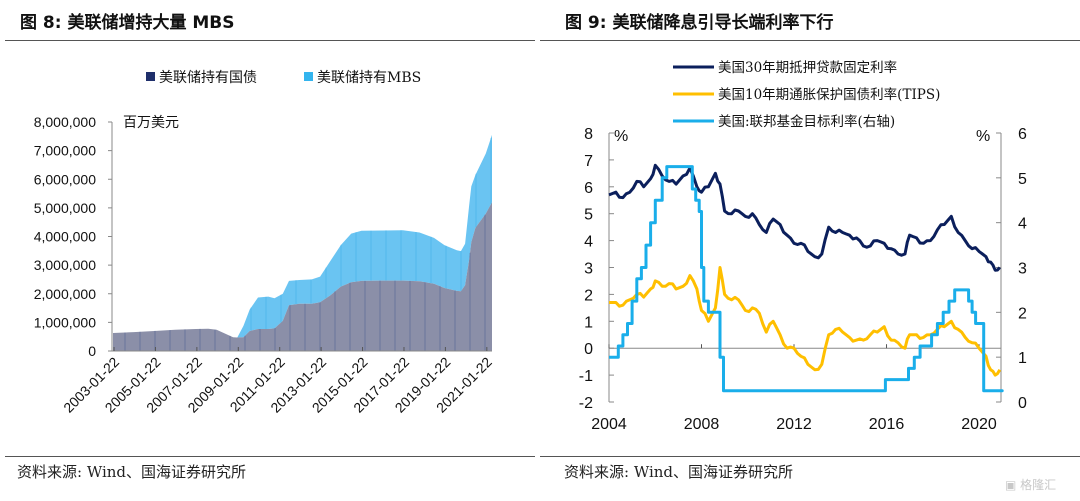 This screenshot has width=1080, height=501. What do you see at coordinates (588, 215) in the screenshot?
I see `left-y-tick-label: 5` at bounding box center [588, 215].